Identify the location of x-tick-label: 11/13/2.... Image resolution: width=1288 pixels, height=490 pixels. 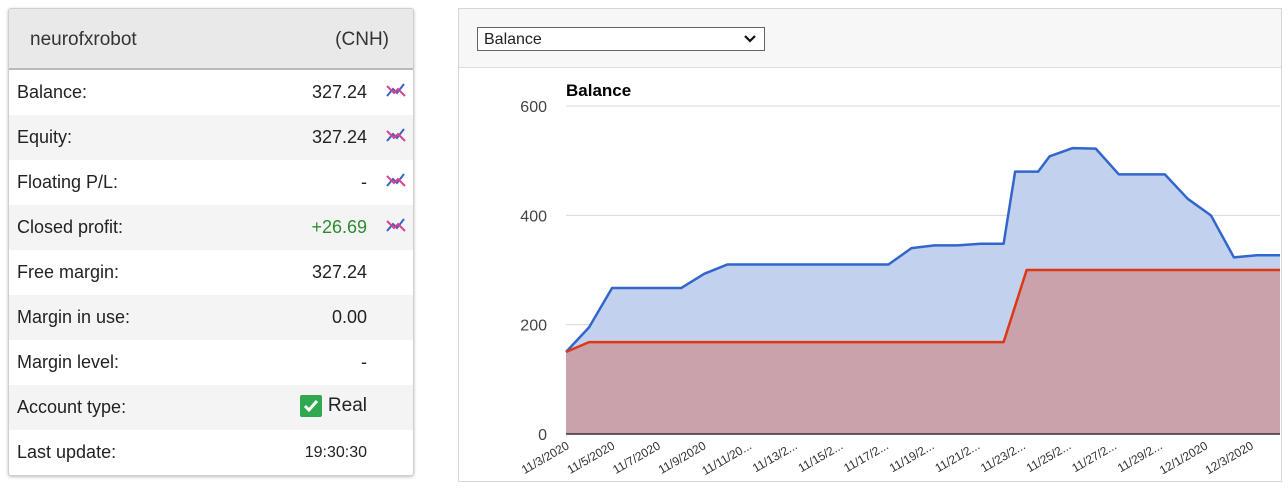
(775, 456).